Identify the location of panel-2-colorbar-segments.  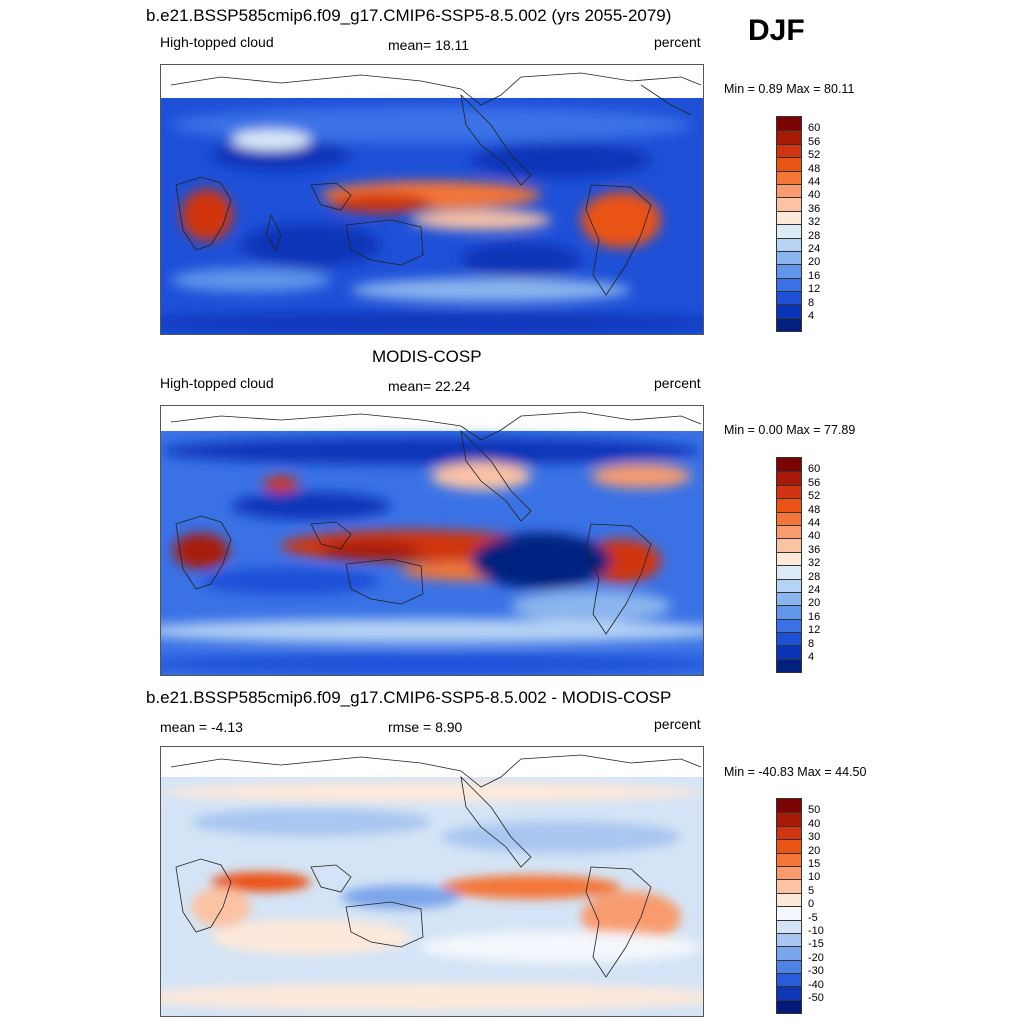
(789, 565).